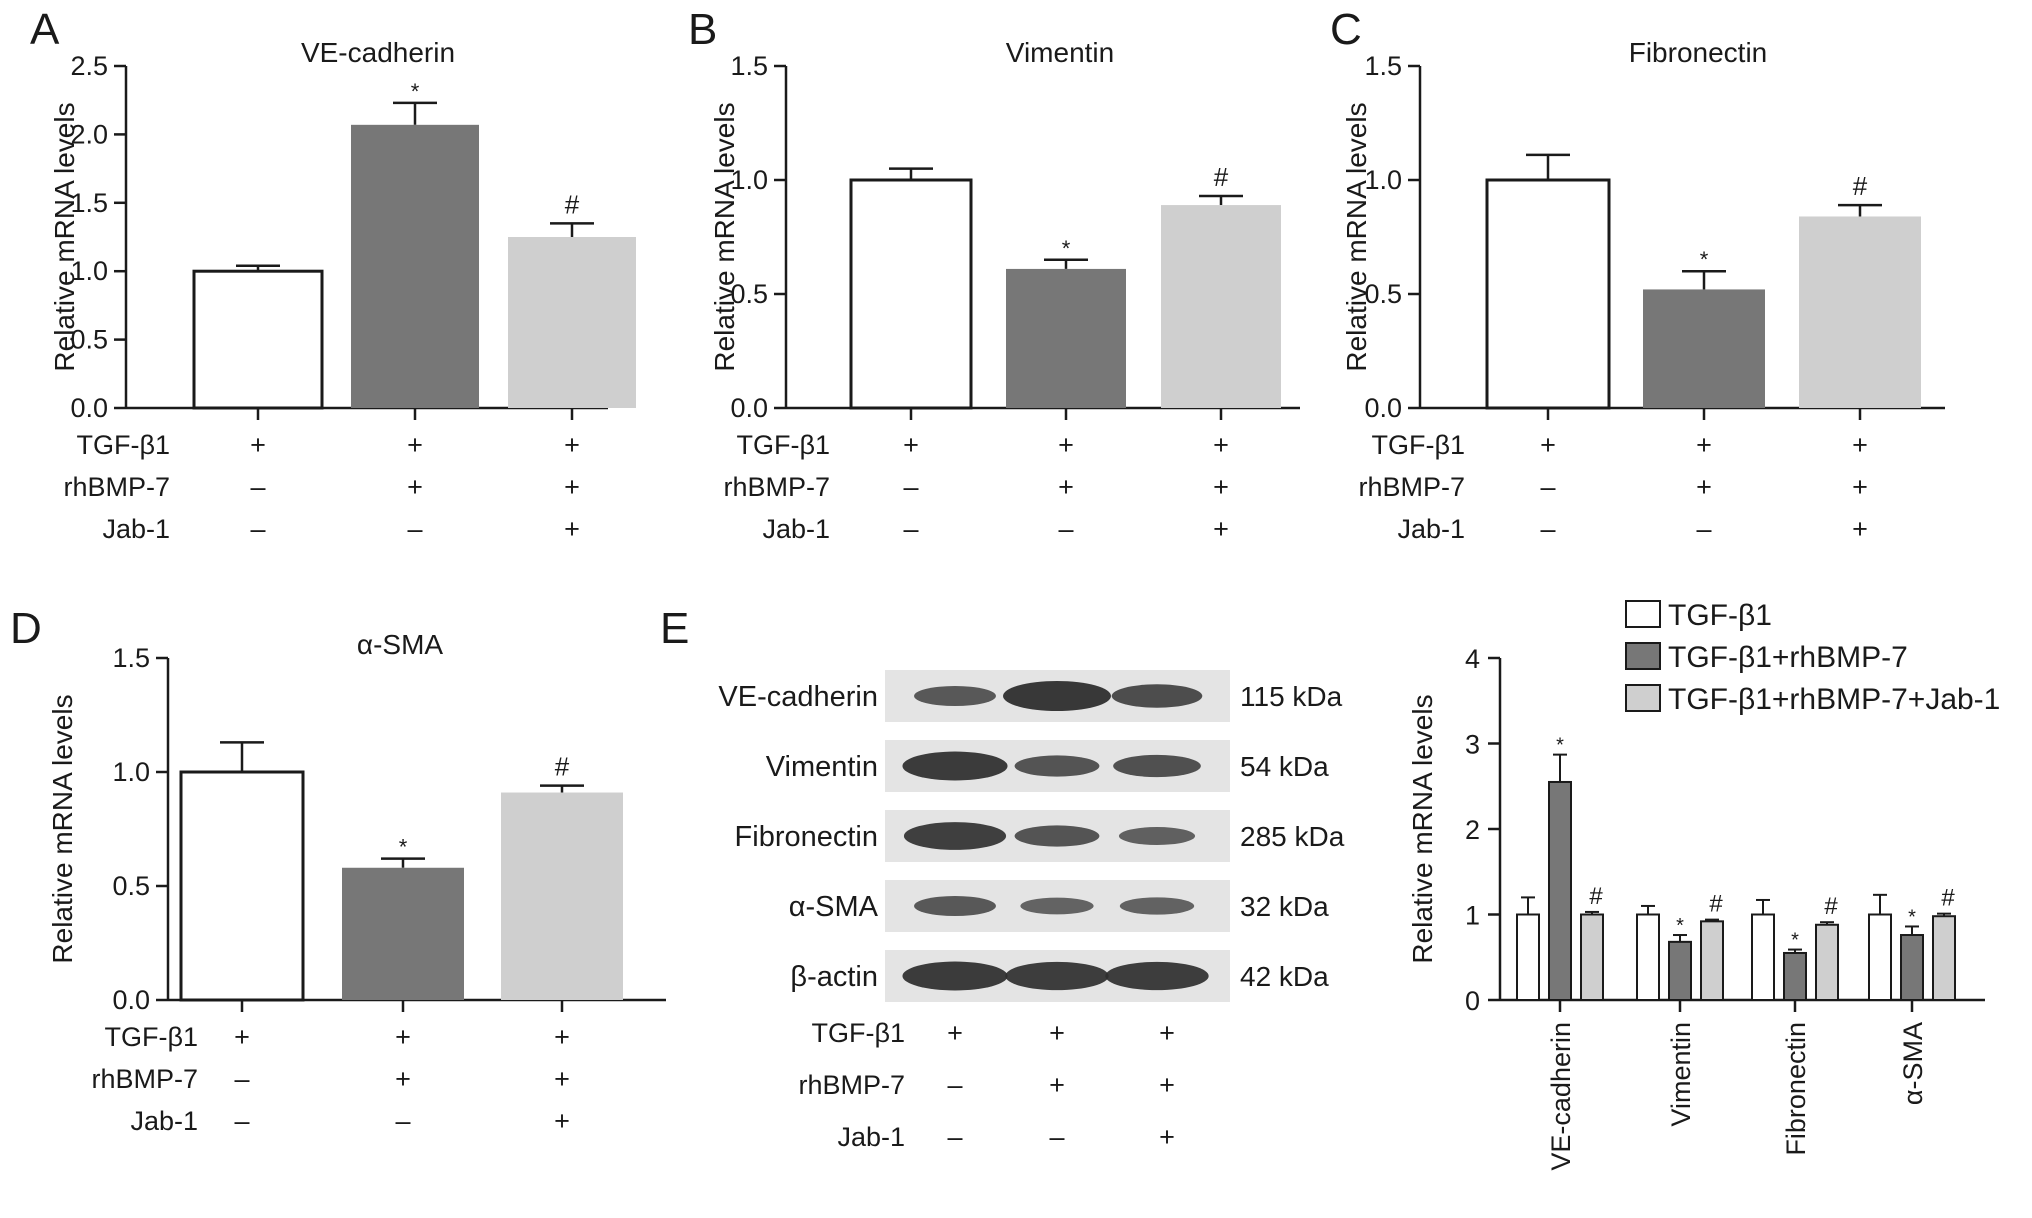 This screenshot has height=1218, width=2032. Describe the element at coordinates (400, 644) in the screenshot. I see `chart-title: α-SMA` at that location.